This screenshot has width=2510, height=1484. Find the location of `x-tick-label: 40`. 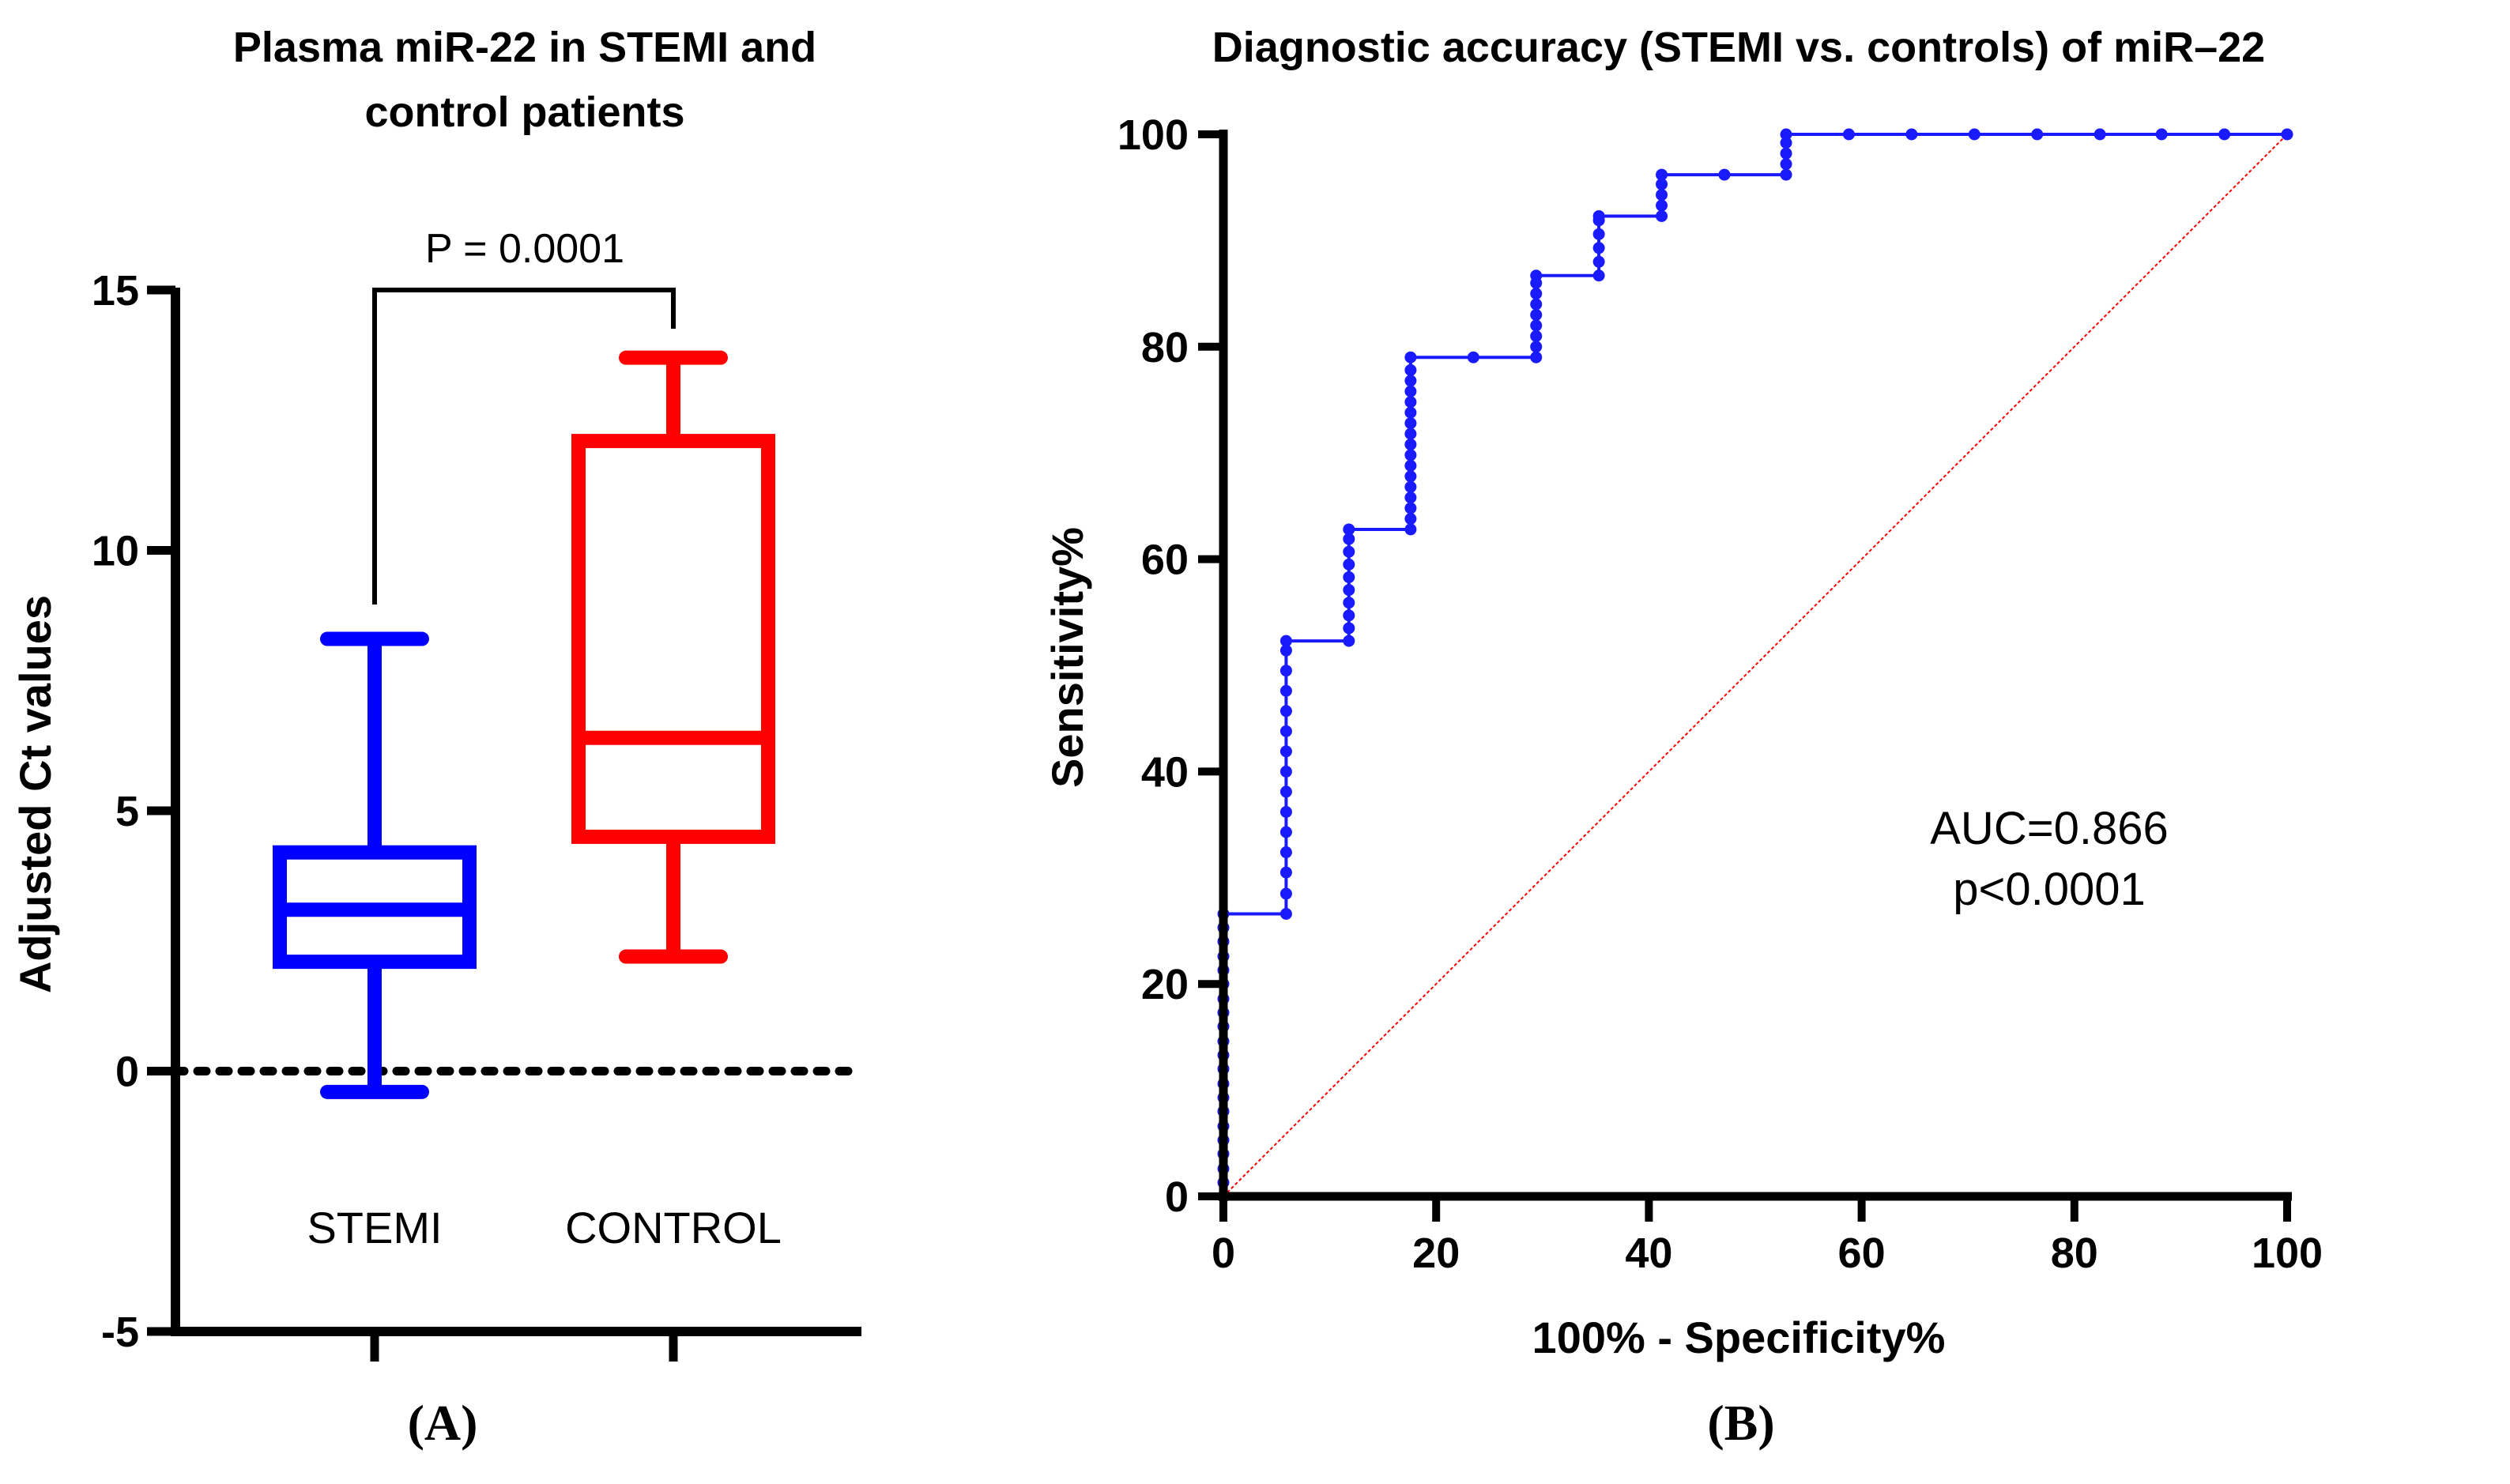

x-tick-label: 40 is located at coordinates (1648, 1253).